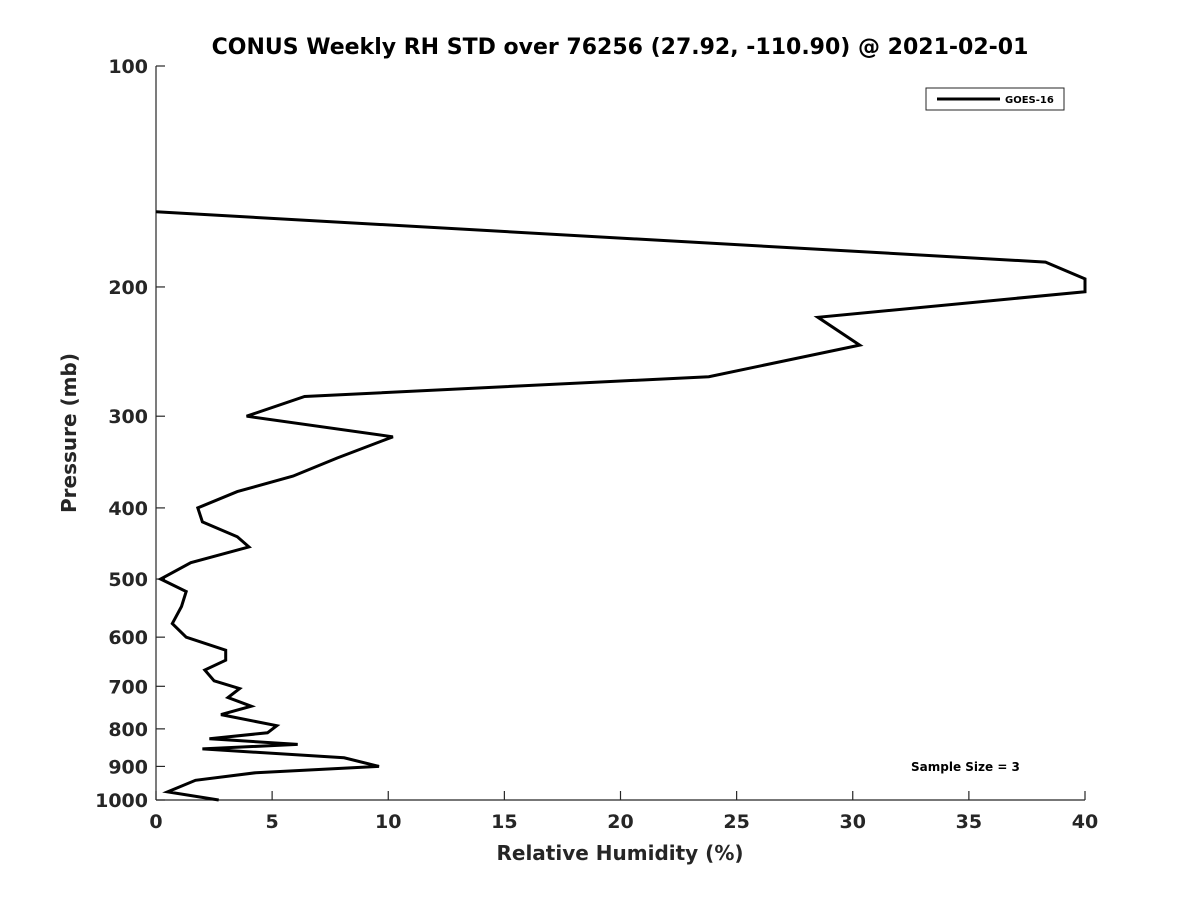  Describe the element at coordinates (128, 417) in the screenshot. I see `y-tick-label: 300` at that location.